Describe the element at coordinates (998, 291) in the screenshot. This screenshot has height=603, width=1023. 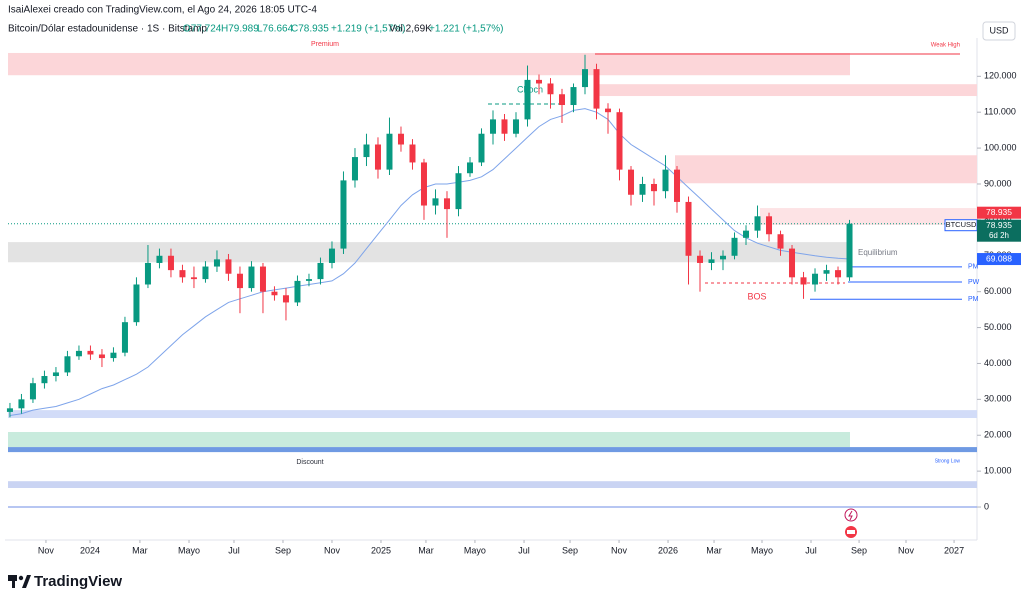
I see `y-tick-label: 60.000` at that location.